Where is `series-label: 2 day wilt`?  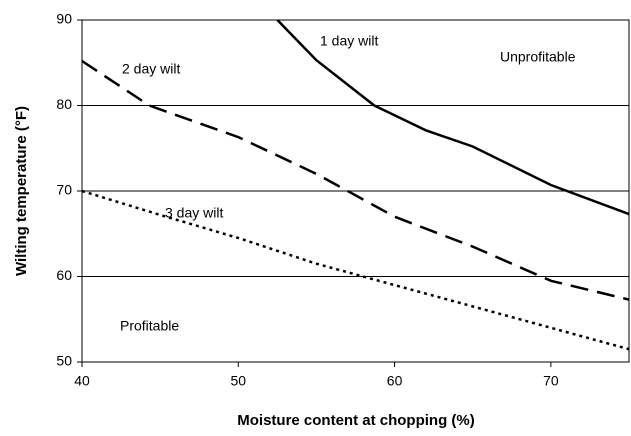 series-label: 2 day wilt is located at coordinates (151, 69).